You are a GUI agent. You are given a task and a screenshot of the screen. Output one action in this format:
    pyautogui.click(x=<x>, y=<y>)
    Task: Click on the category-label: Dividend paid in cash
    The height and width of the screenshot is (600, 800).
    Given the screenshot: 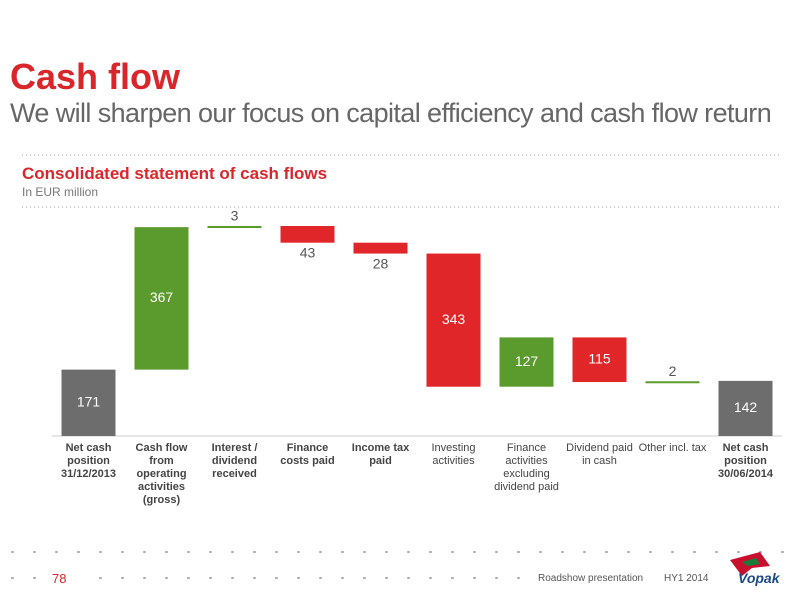 What is the action you would take?
    pyautogui.click(x=599, y=454)
    